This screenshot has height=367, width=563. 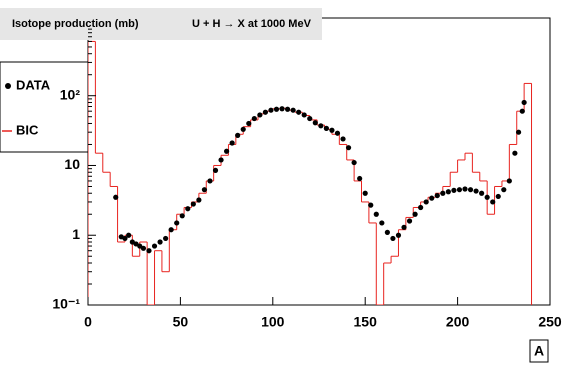 What do you see at coordinates (44, 107) in the screenshot?
I see `legend-box` at bounding box center [44, 107].